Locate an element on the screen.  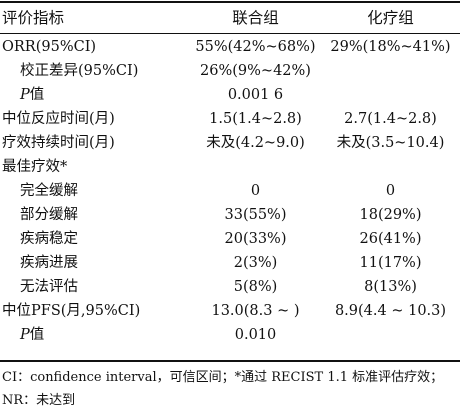
row-chemo-value: 18(29%) is located at coordinates (390, 215).